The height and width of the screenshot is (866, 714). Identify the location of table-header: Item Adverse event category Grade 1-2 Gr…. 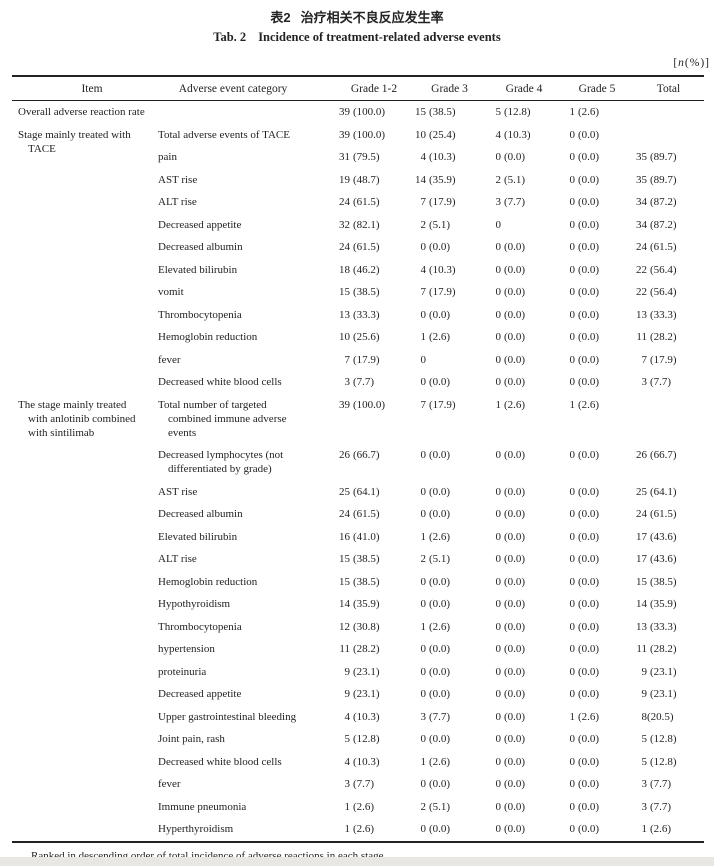
(358, 88).